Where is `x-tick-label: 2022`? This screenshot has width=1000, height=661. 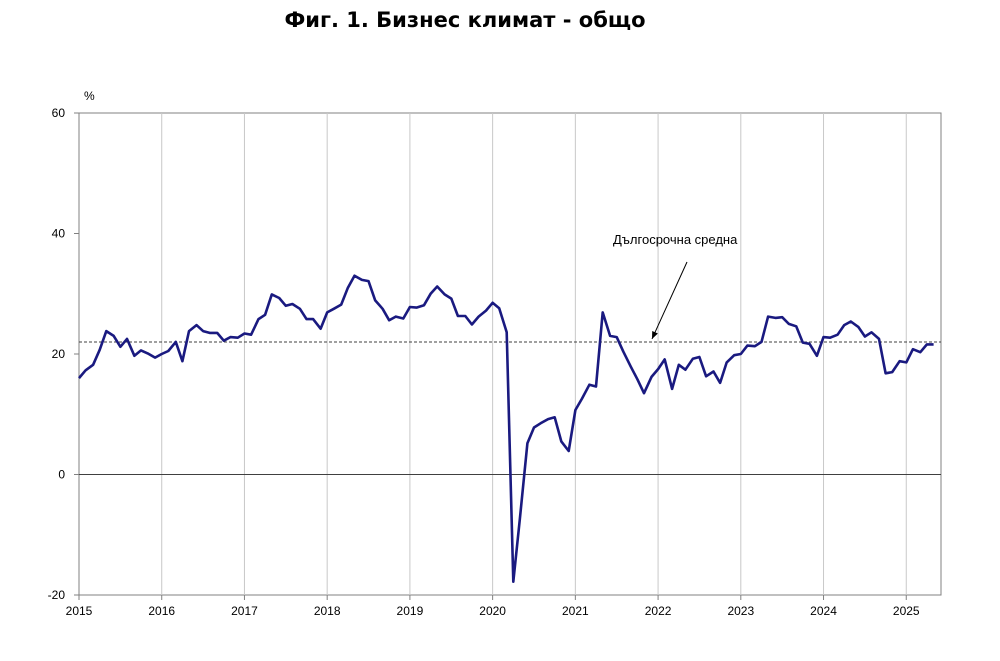 x-tick-label: 2022 is located at coordinates (658, 611).